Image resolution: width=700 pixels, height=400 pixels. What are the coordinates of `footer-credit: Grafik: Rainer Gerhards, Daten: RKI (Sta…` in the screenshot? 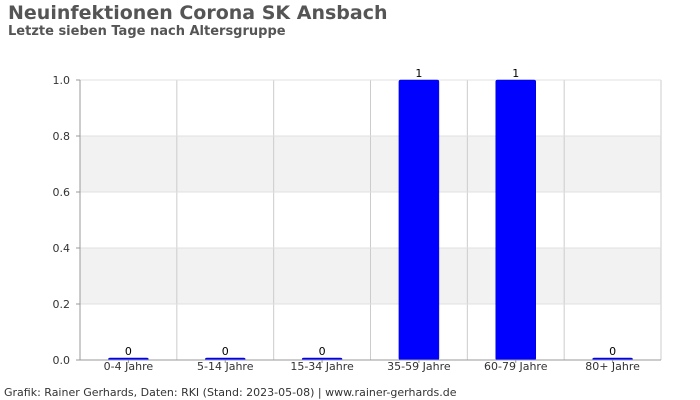 It's located at (230, 392).